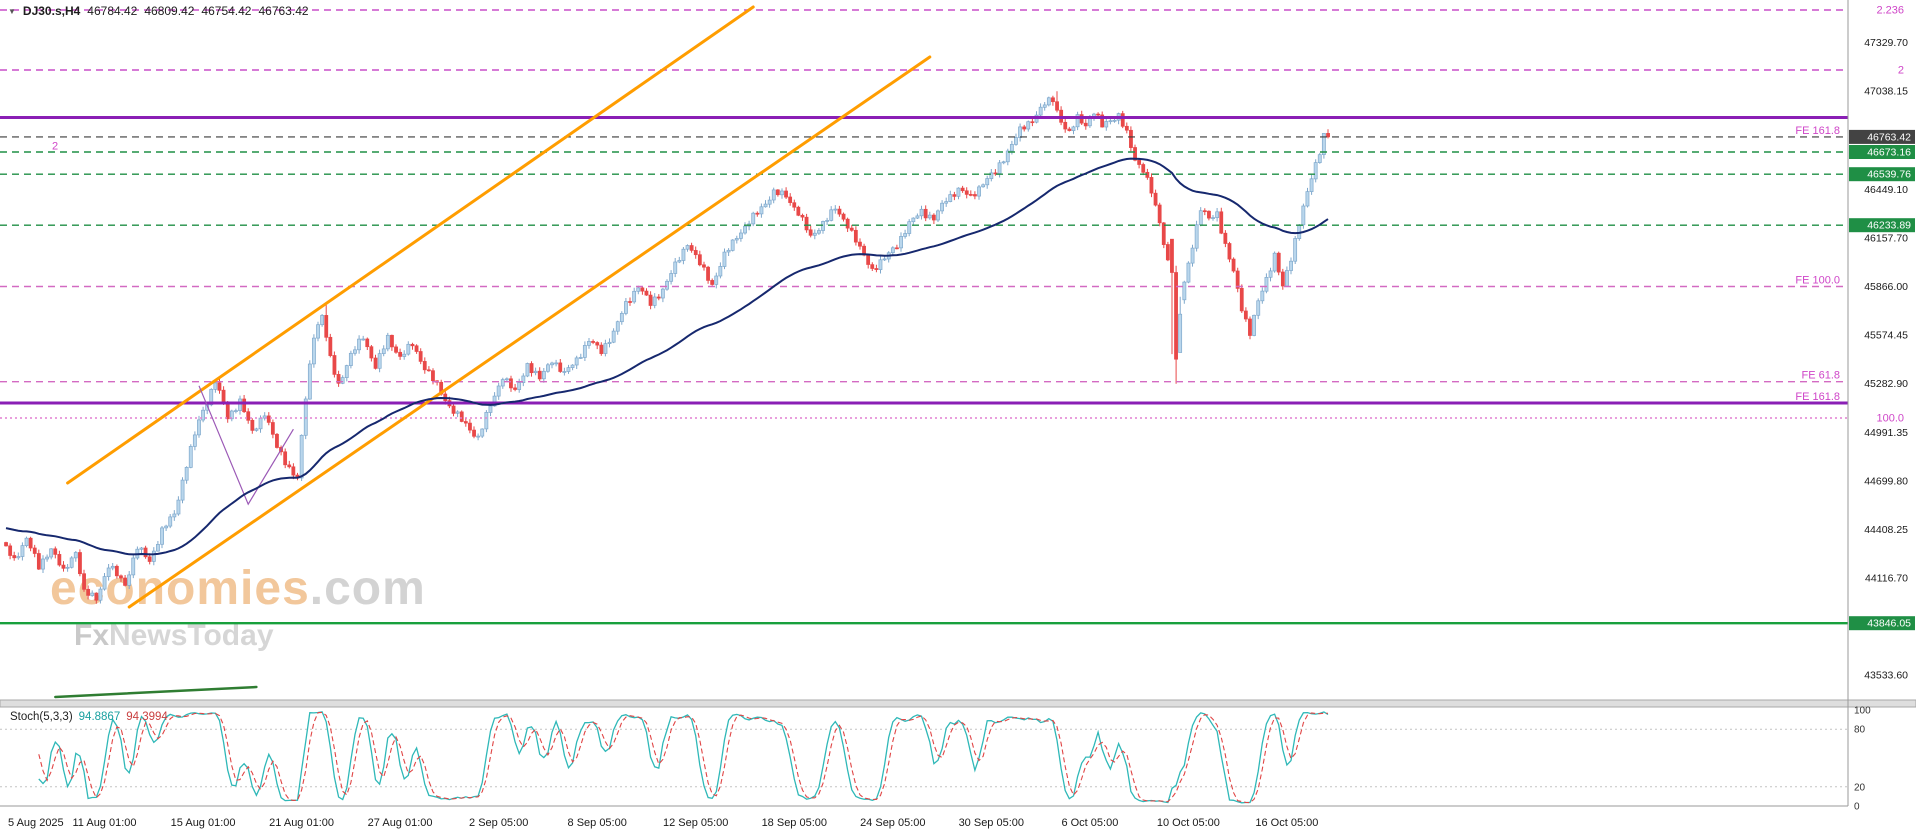 The height and width of the screenshot is (840, 1916). I want to click on date-label: 2 Sep 05:00, so click(498, 823).